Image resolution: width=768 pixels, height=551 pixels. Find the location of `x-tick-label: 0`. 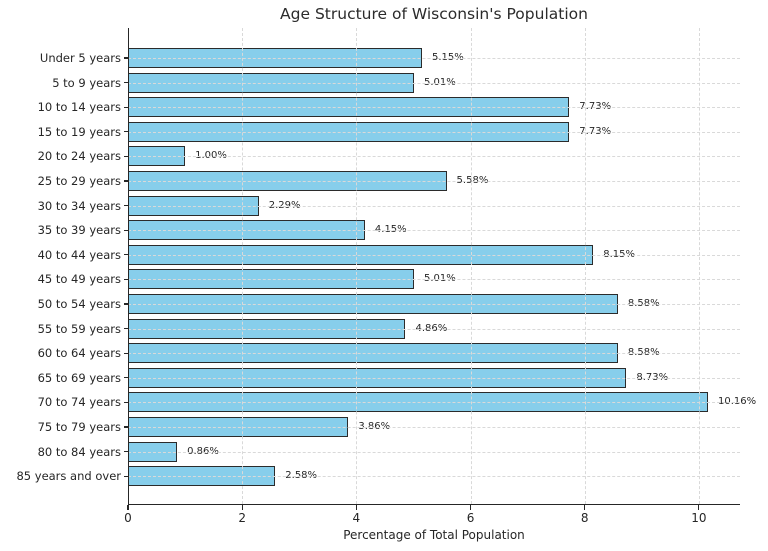

x-tick-label: 0 is located at coordinates (128, 518).